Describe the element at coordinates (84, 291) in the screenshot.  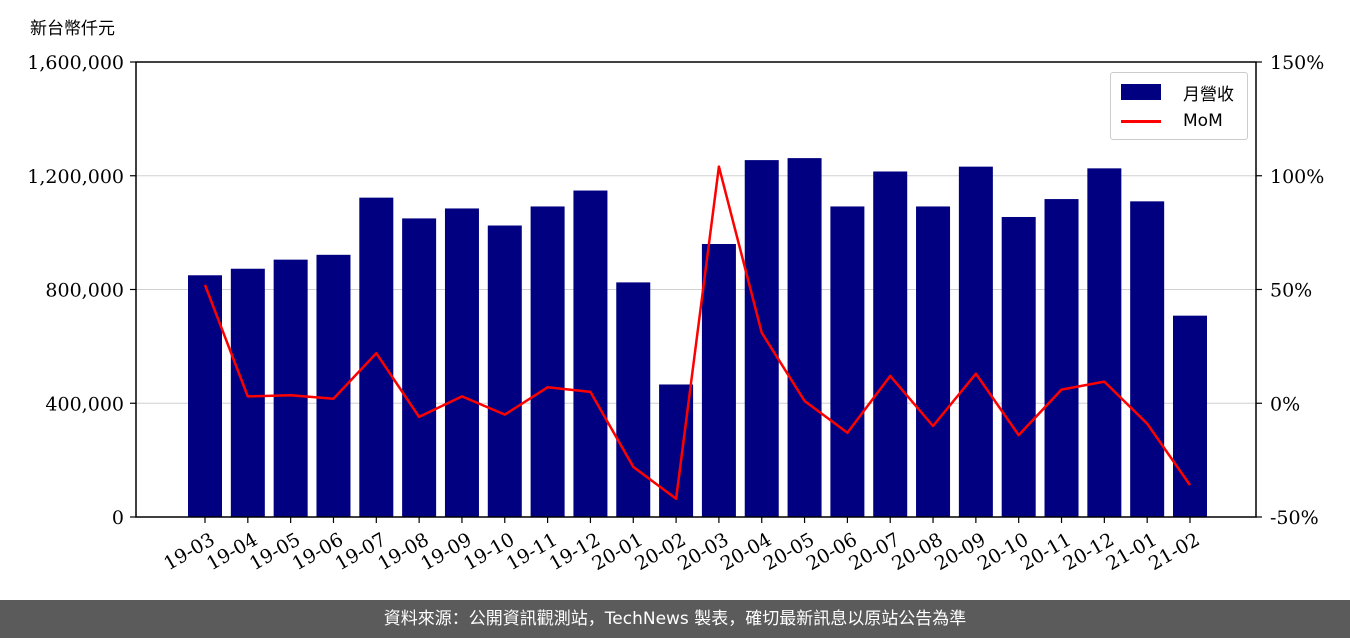
I see `y-left-tick-label: 800,000` at that location.